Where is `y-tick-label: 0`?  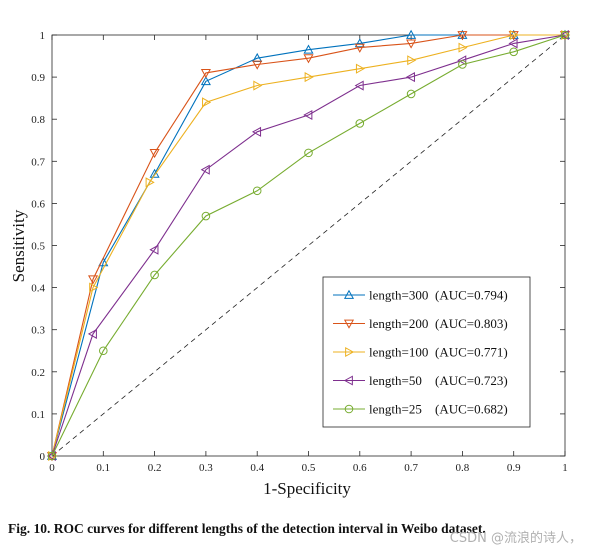 y-tick-label: 0 is located at coordinates (43, 457).